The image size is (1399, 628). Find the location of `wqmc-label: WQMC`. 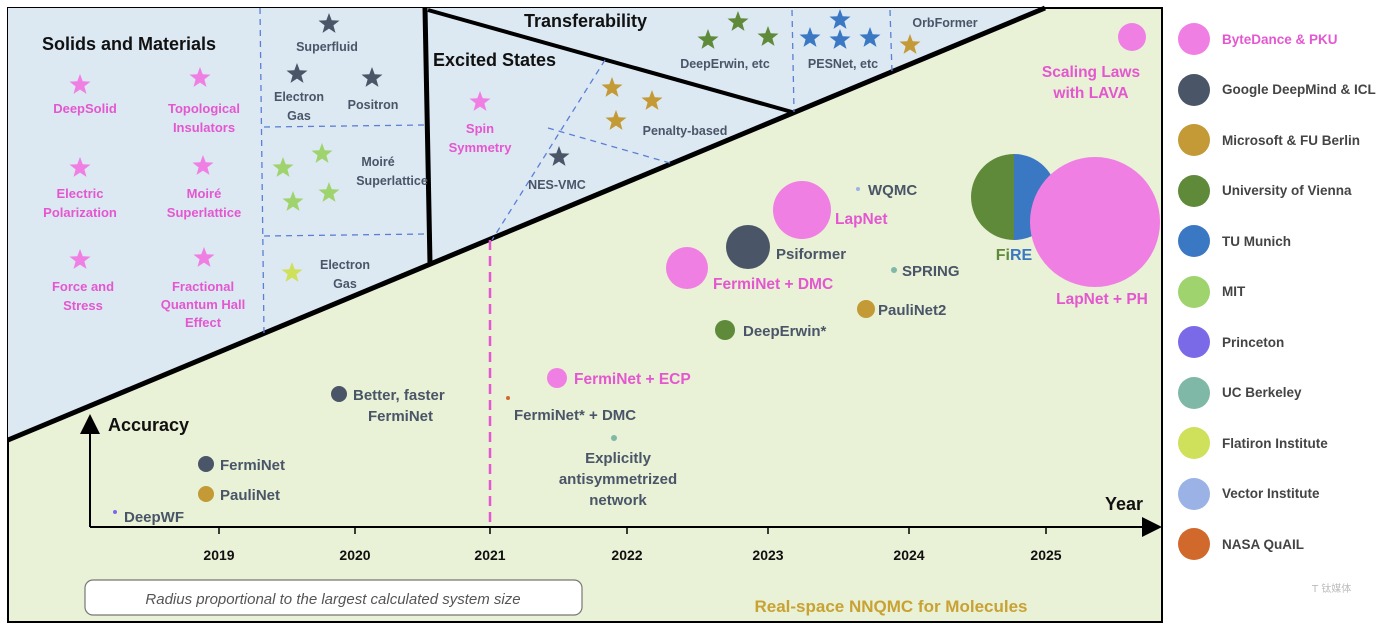

wqmc-label: WQMC is located at coordinates (892, 190).